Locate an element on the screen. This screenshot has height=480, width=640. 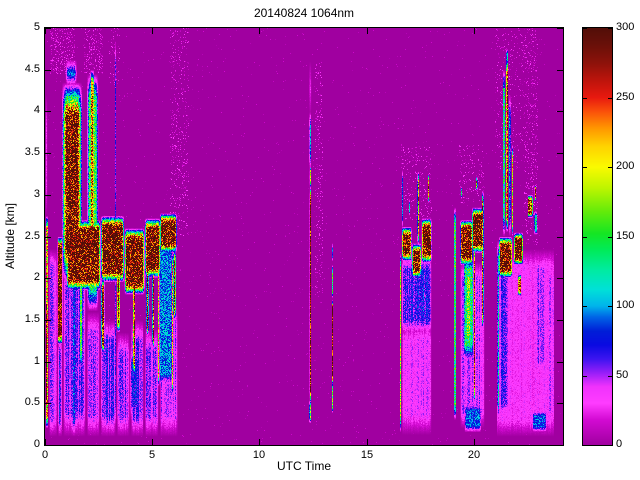
x-tick-label: 10 is located at coordinates (259, 455).